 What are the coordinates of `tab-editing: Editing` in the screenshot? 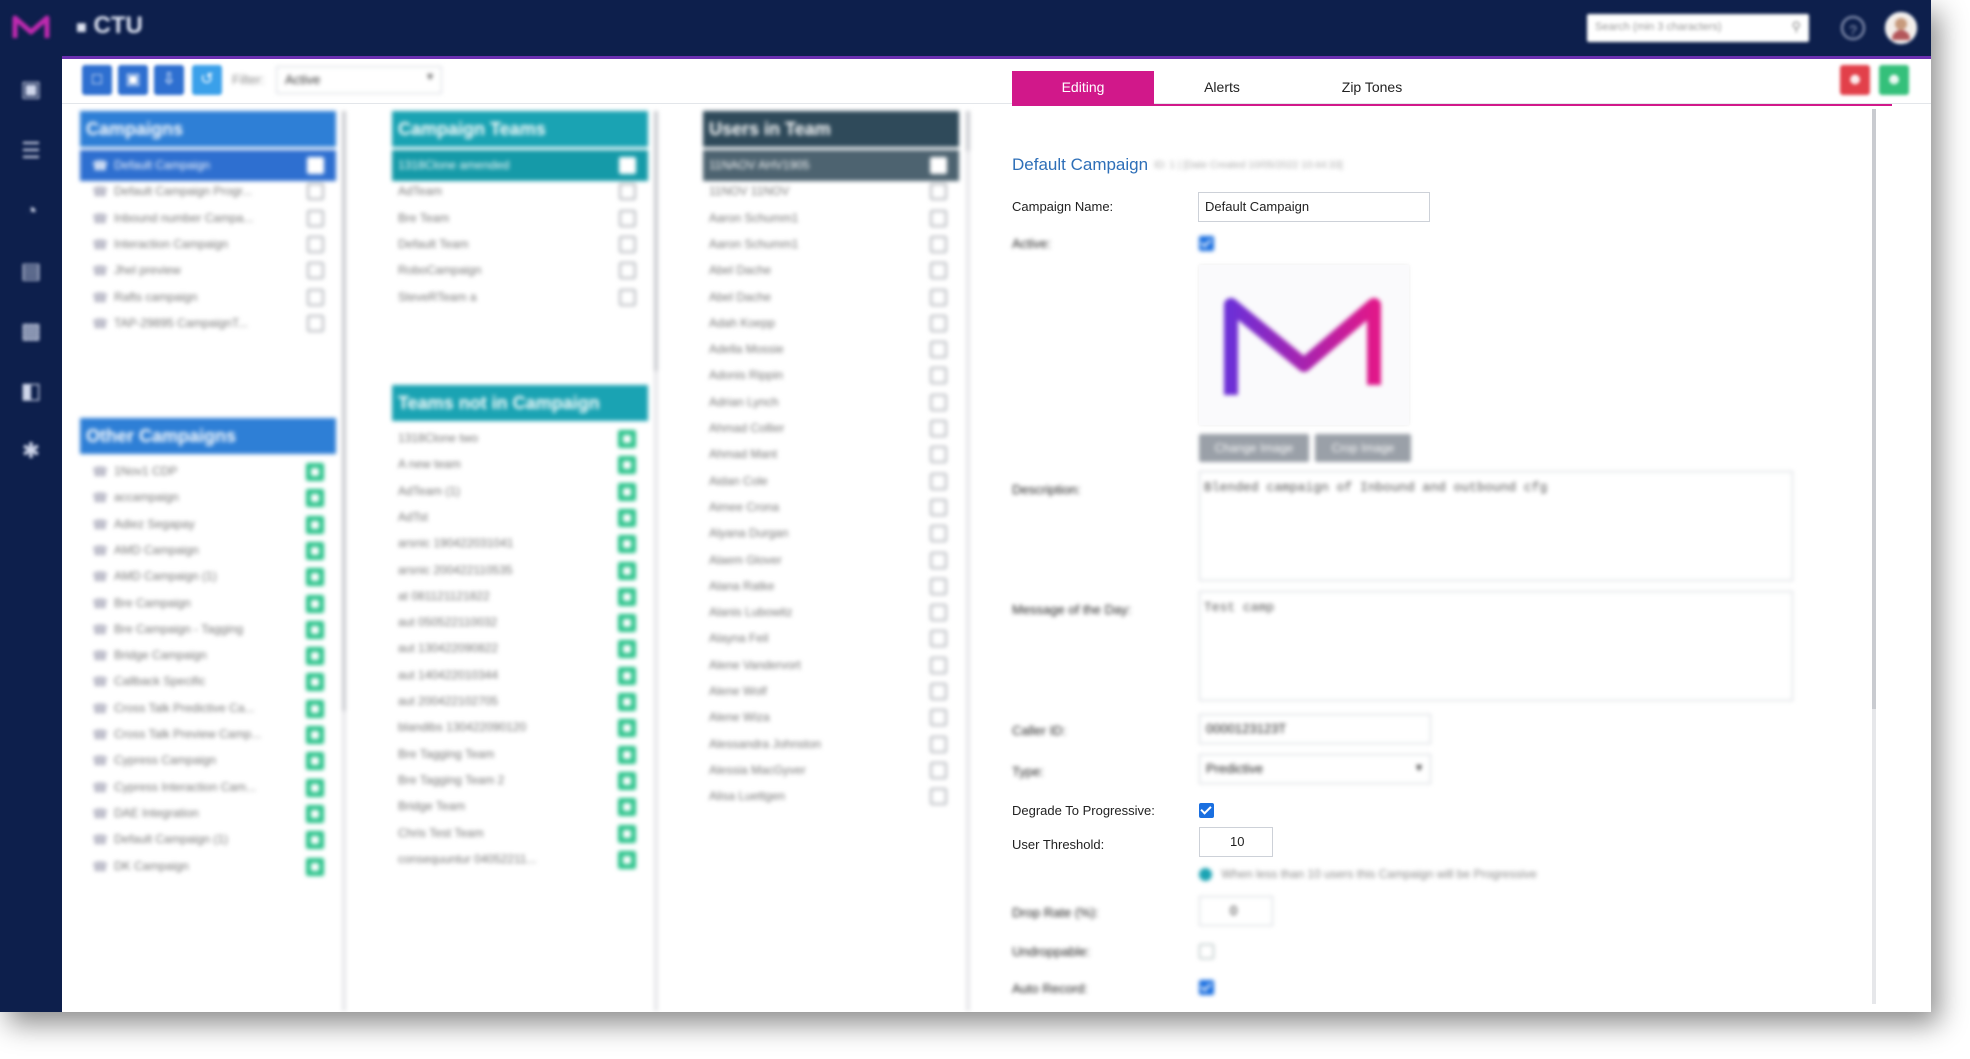 It's located at (1083, 87).